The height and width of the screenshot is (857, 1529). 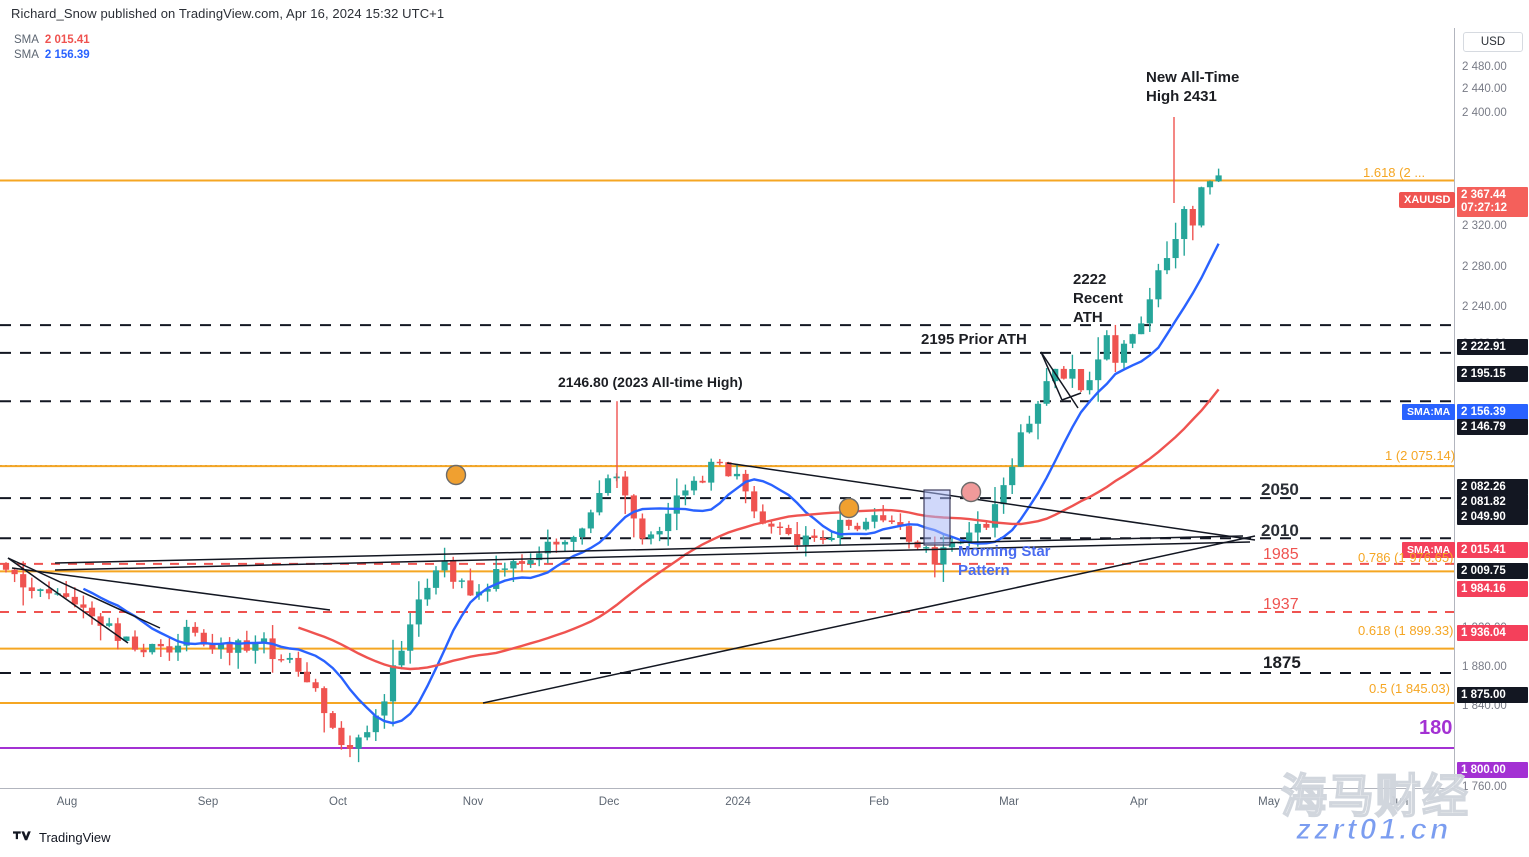 I want to click on chart-annotation-lvl-2010: 2010, so click(x=1280, y=530).